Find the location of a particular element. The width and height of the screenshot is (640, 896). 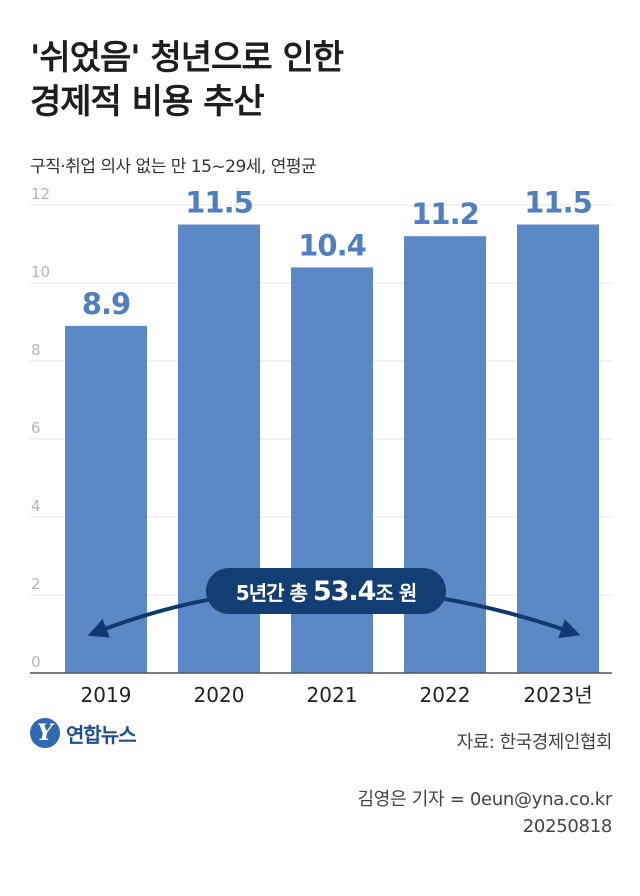

annotation-pill is located at coordinates (326, 591).